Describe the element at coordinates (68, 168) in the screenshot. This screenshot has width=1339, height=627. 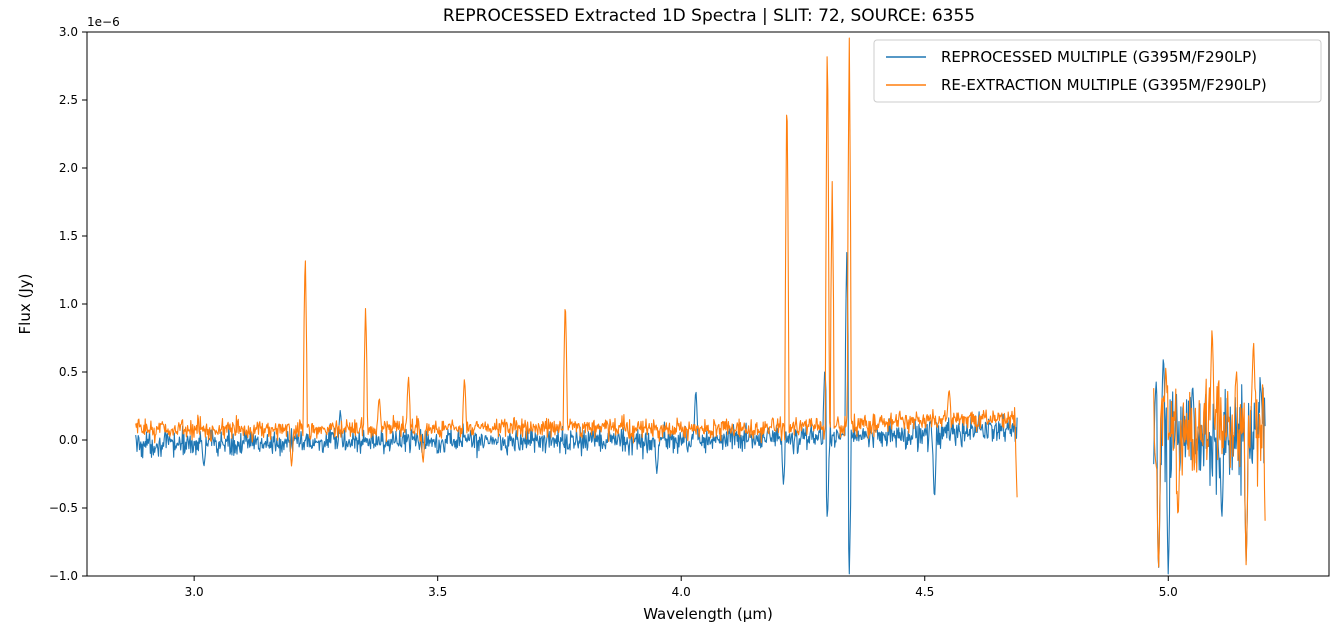
I see `y-tick-label: 2.0` at that location.